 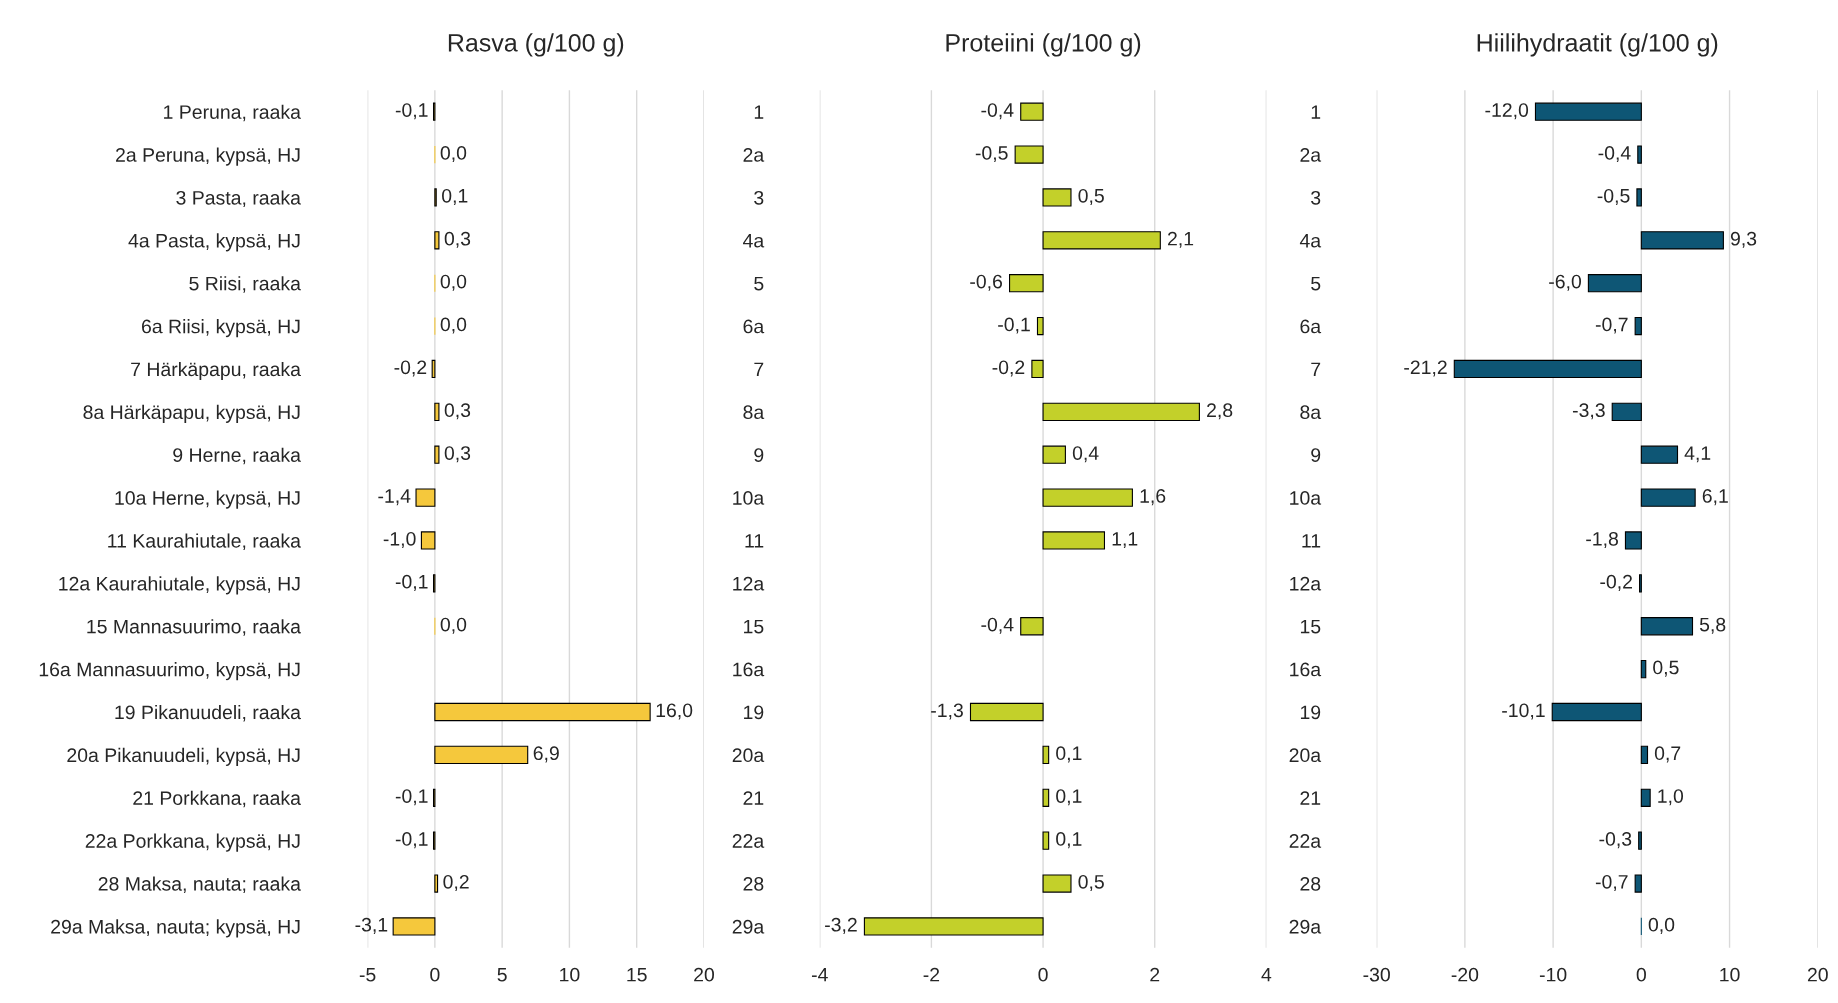 I want to click on y-tick-label: 11, so click(x=754, y=541).